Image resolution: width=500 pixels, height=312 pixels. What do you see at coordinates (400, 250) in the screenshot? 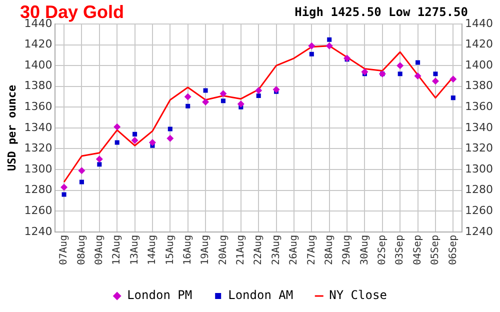
I see `x-tick-label: 03Sep` at bounding box center [400, 250].